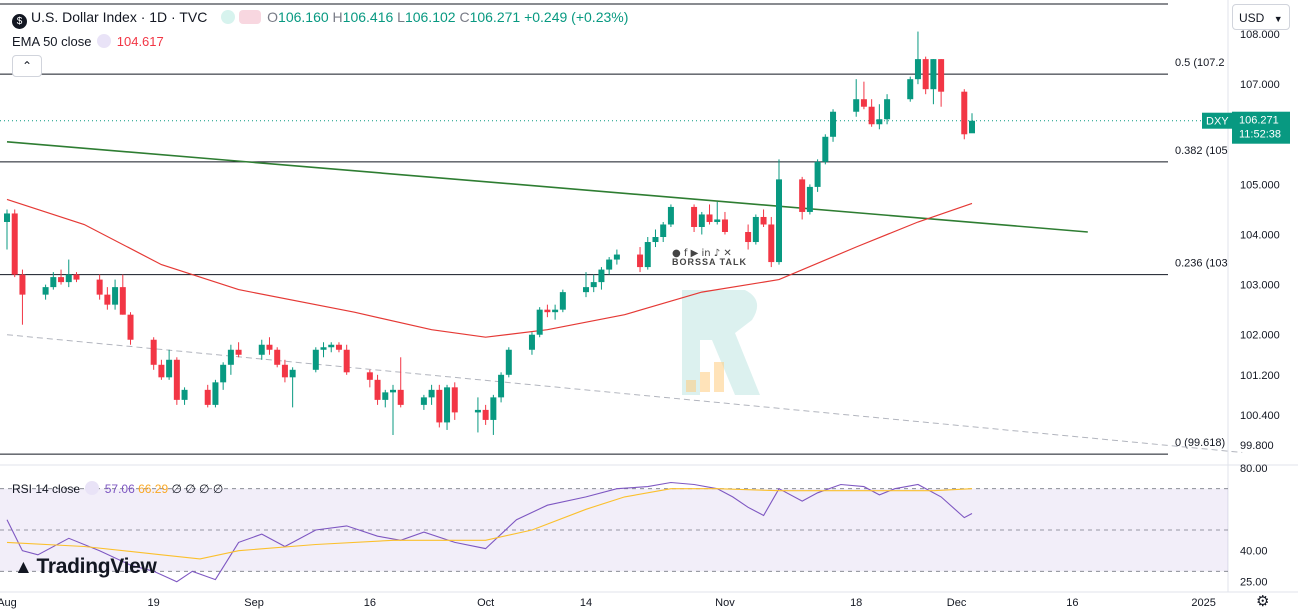  What do you see at coordinates (489, 532) in the screenshot?
I see `rsi-lines` at bounding box center [489, 532].